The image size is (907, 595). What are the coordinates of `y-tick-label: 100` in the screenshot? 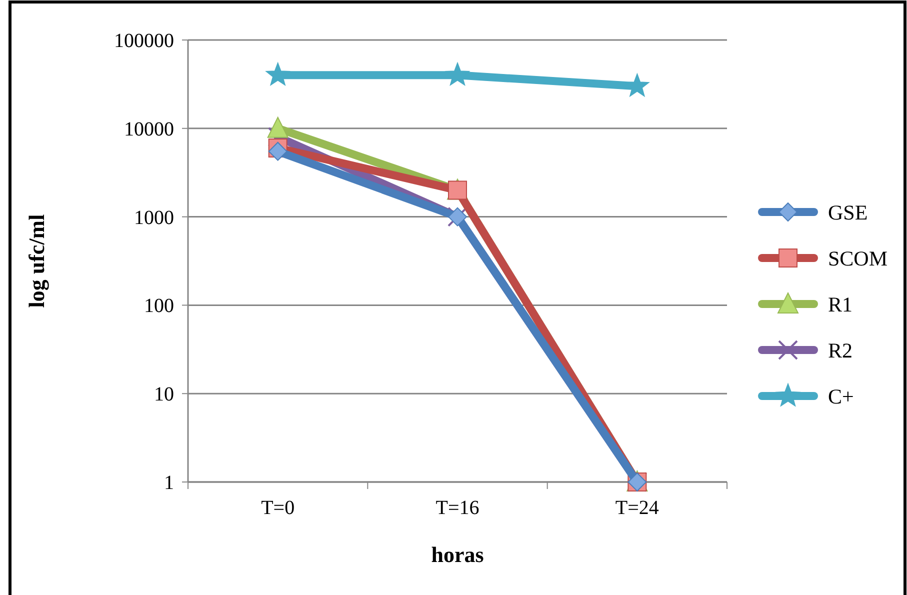 It's located at (159, 306).